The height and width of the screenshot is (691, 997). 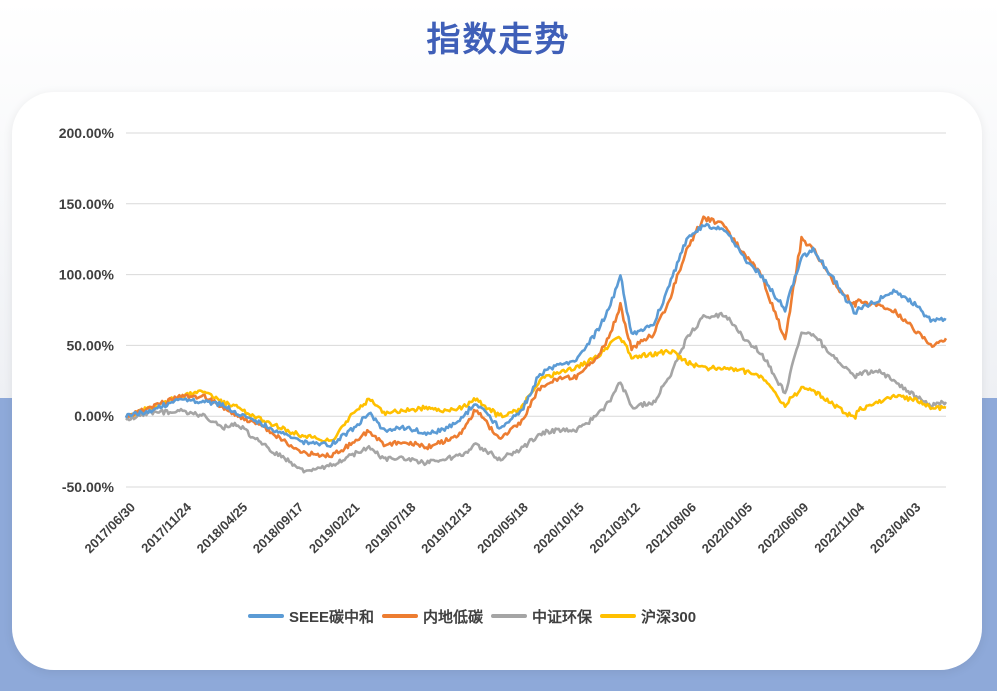 What do you see at coordinates (334, 528) in the screenshot?
I see `x-tick-label: 2019/02/21` at bounding box center [334, 528].